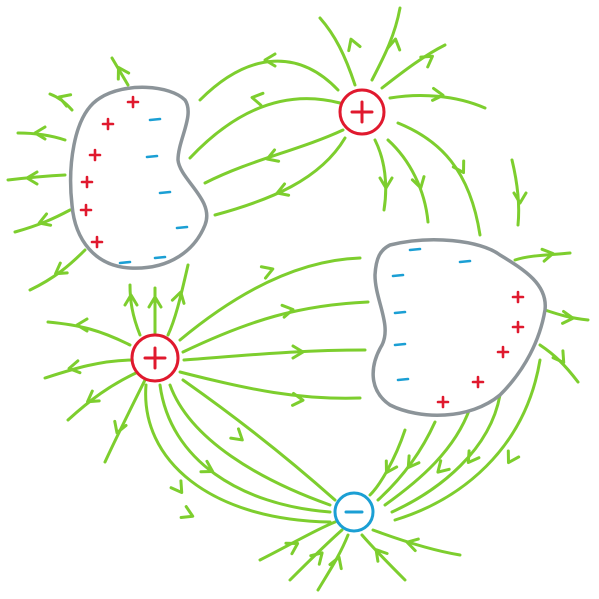 This screenshot has width=599, height=599. What do you see at coordinates (138, 177) in the screenshot?
I see `left-conductor` at bounding box center [138, 177].